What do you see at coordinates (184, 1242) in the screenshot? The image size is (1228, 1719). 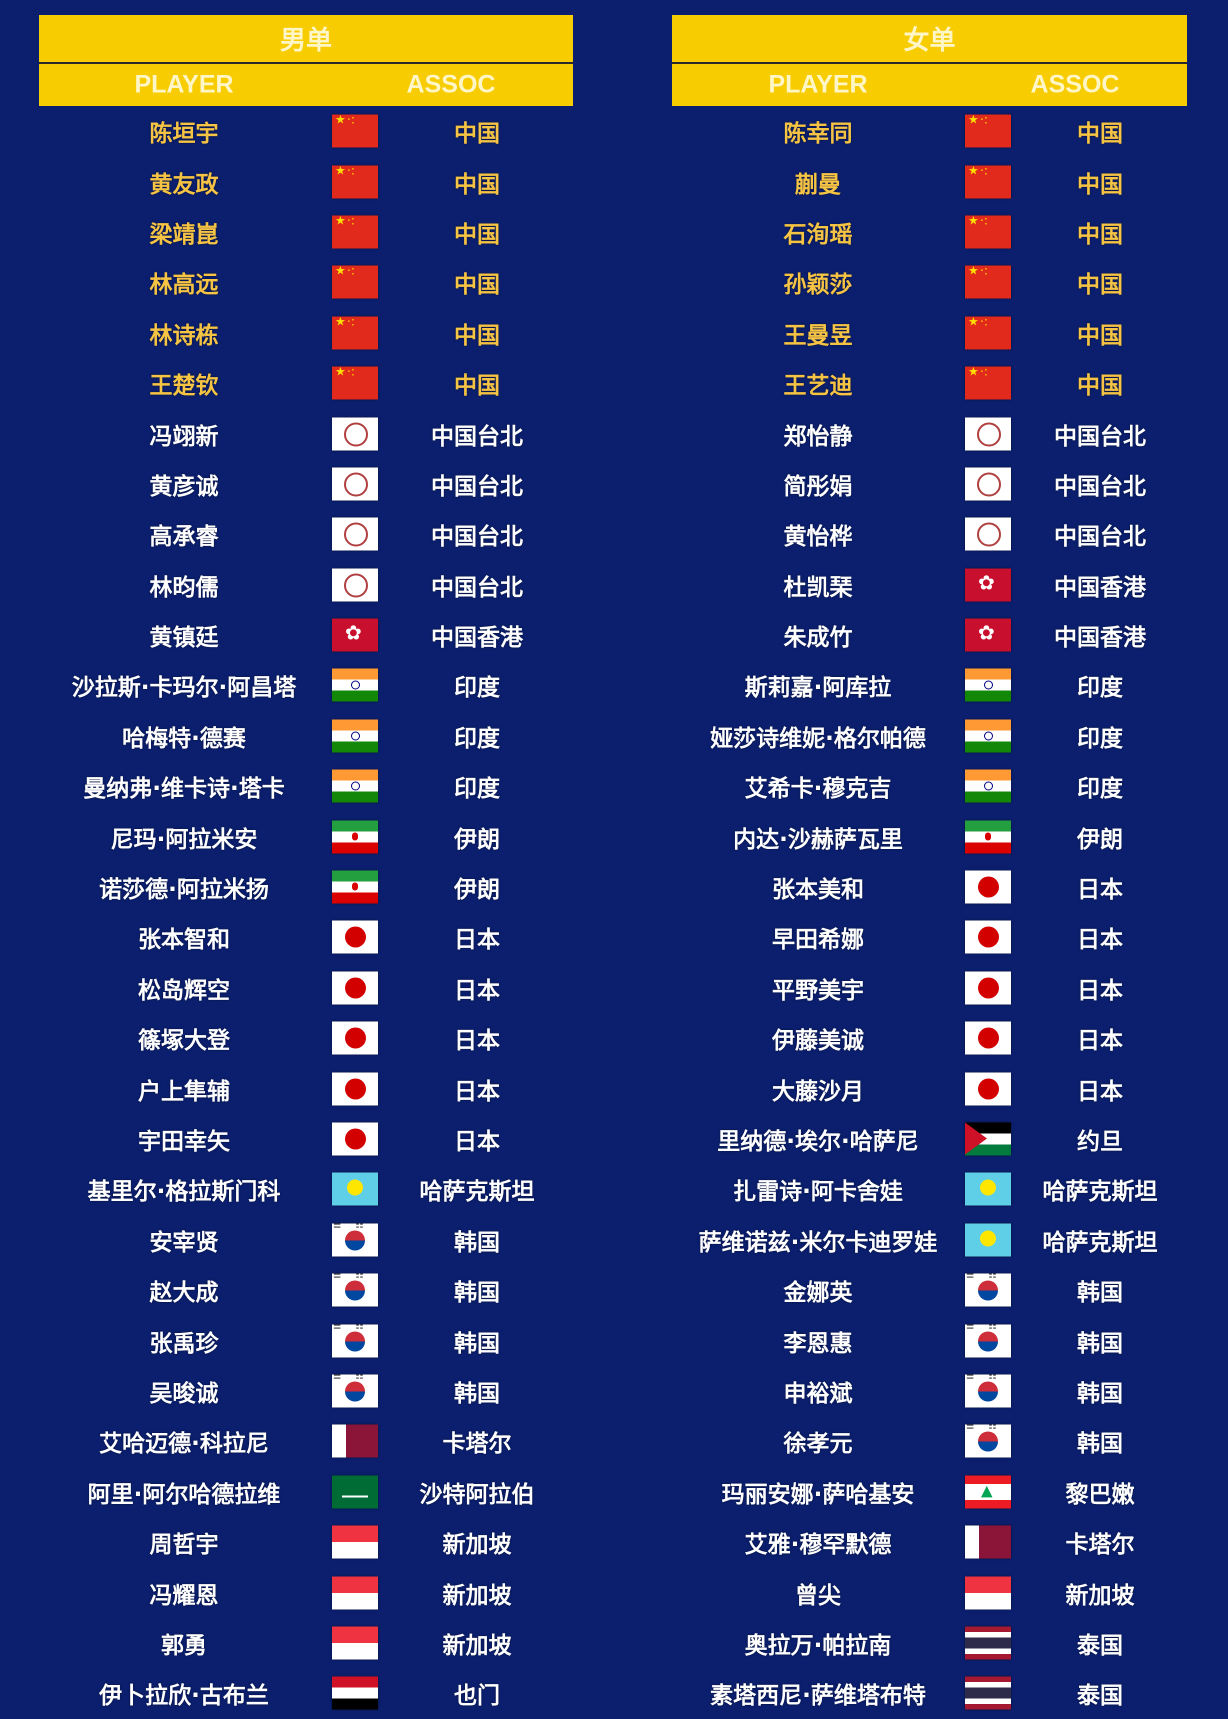 I see `player-name: 安宰贤` at bounding box center [184, 1242].